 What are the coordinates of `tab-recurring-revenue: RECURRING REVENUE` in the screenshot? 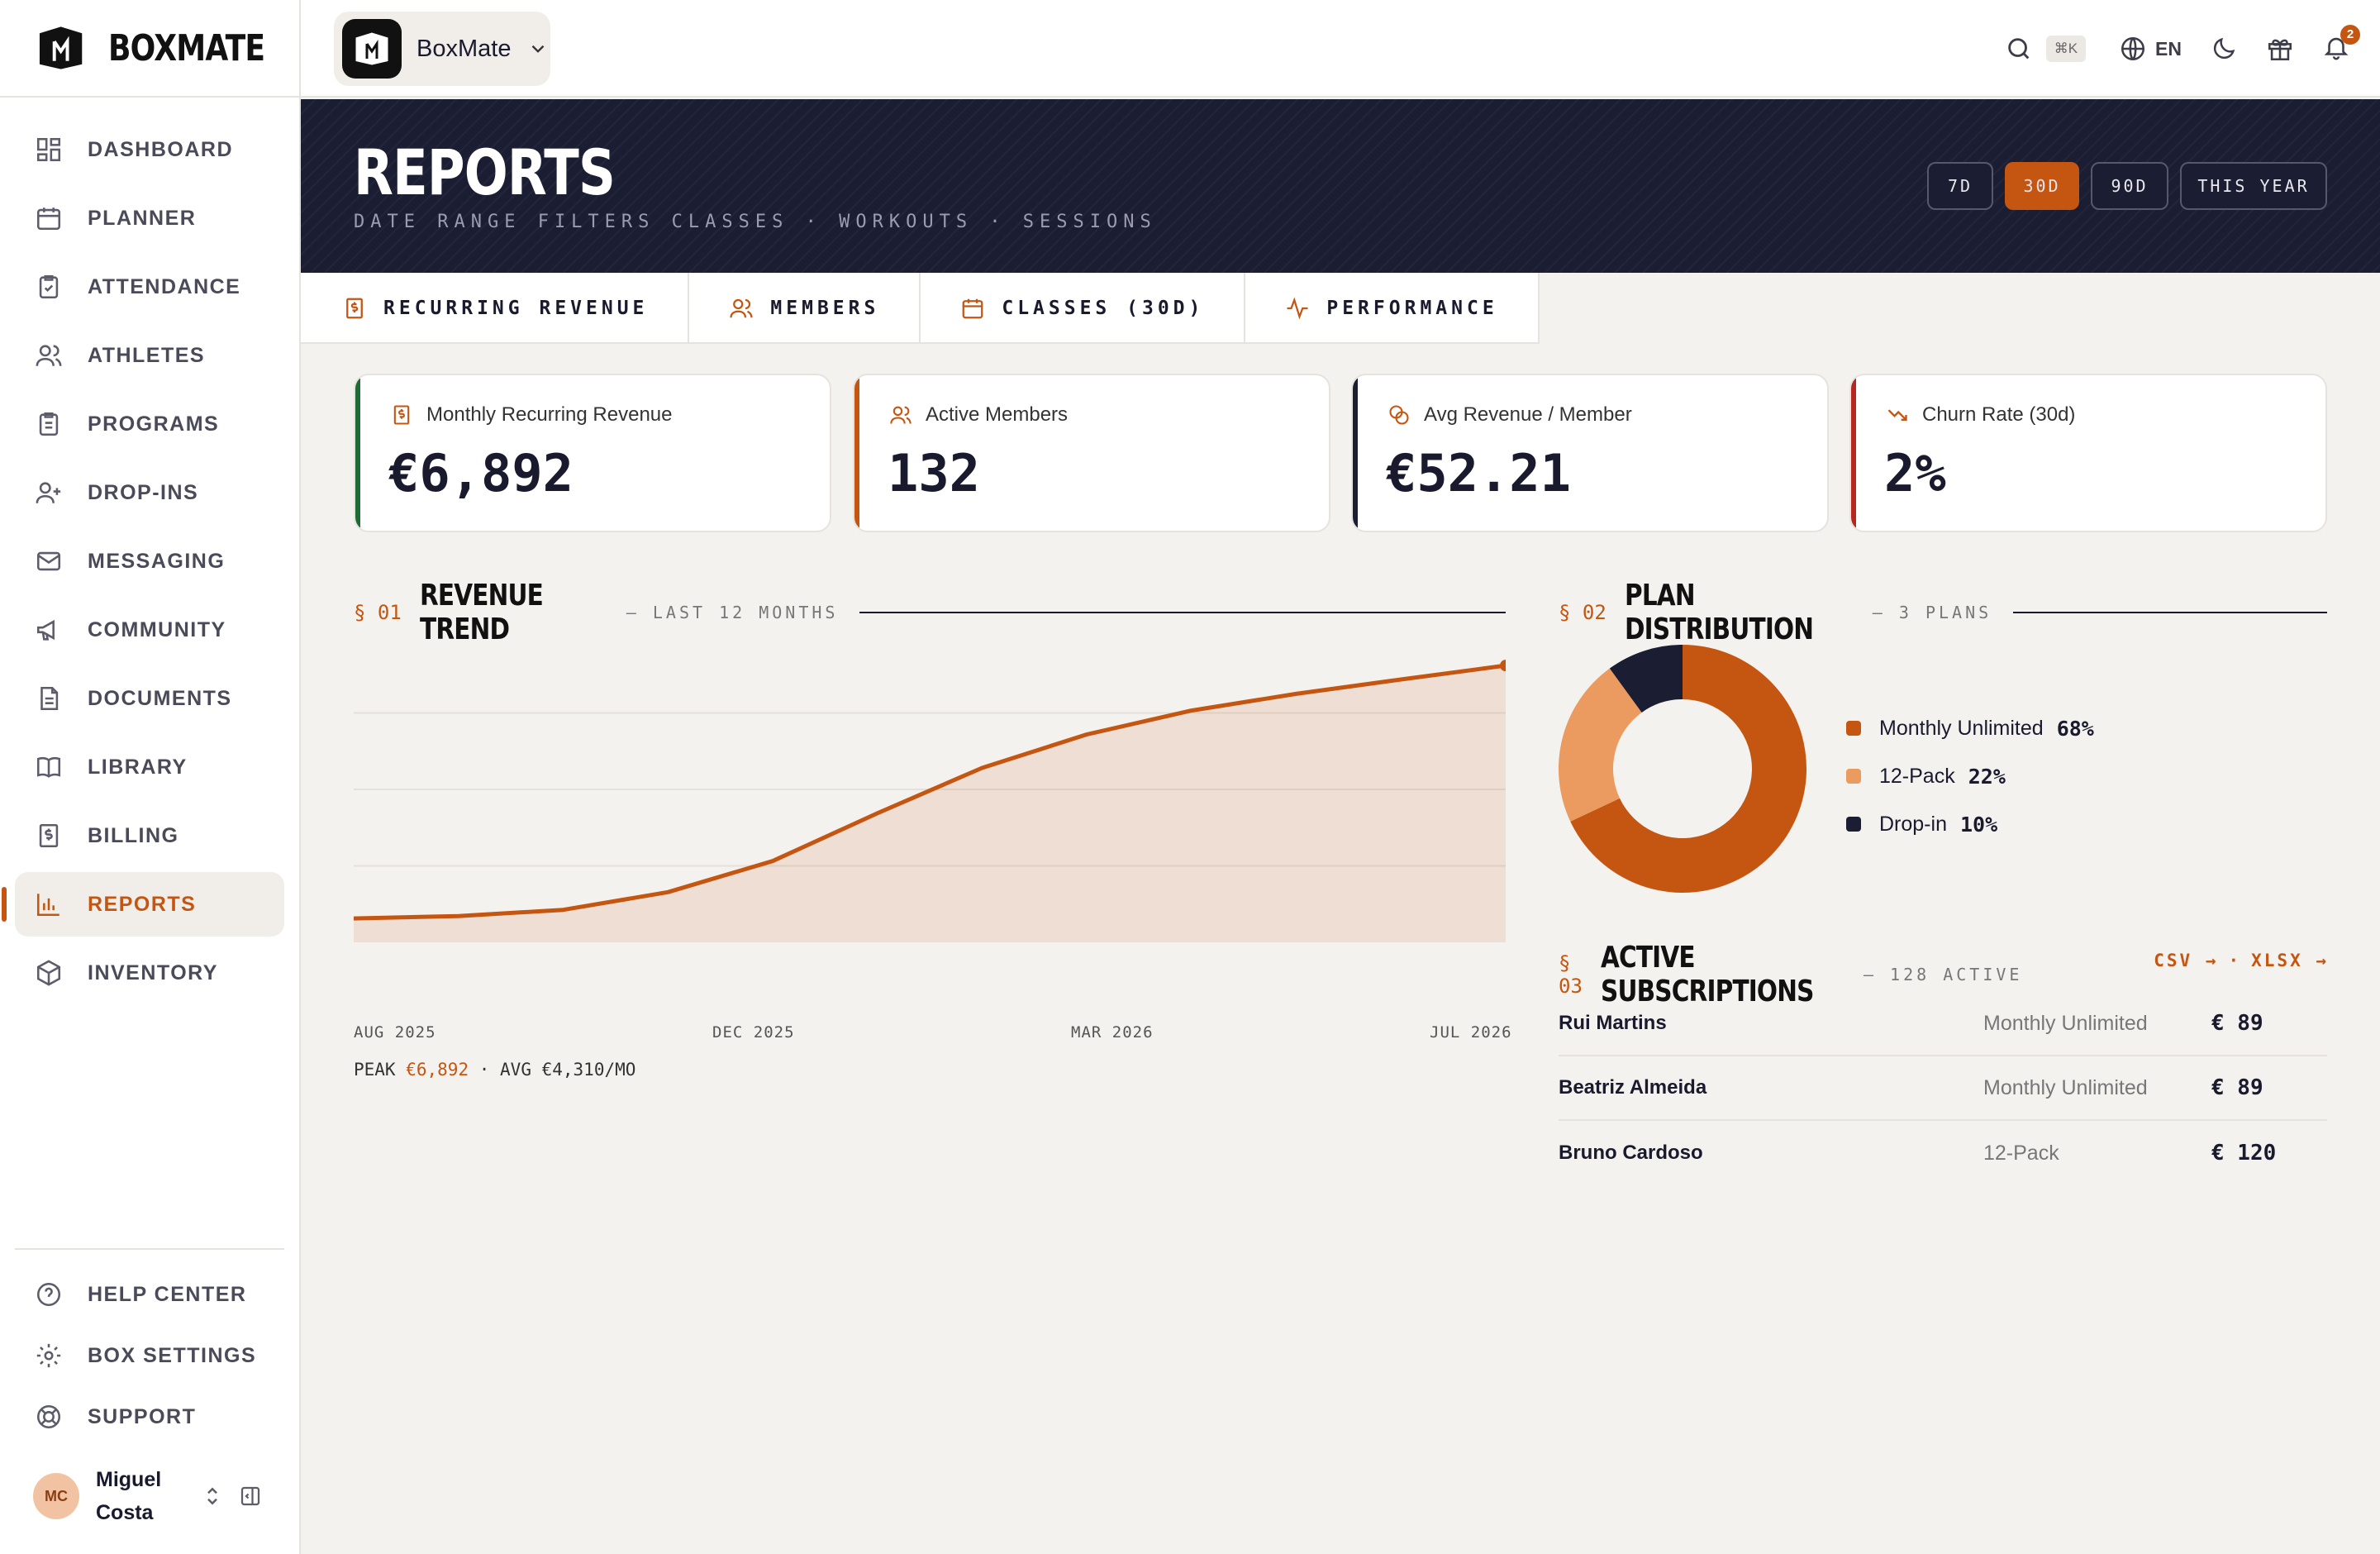 It's located at (495, 308).